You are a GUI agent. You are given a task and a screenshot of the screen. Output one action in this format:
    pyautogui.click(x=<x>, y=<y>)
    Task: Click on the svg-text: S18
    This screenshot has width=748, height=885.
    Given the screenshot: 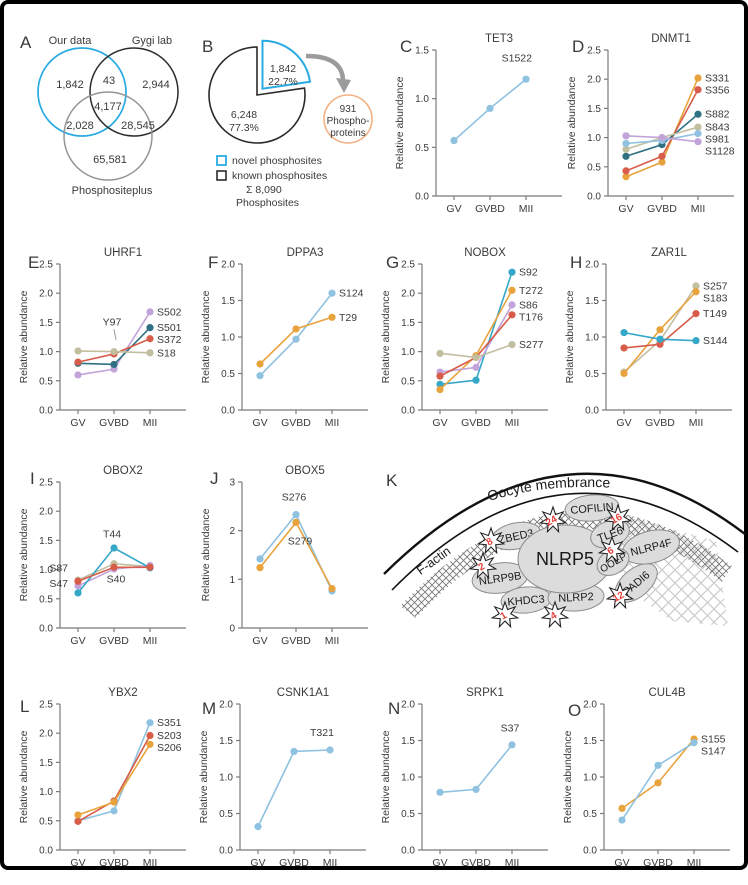 What is the action you would take?
    pyautogui.click(x=166, y=353)
    